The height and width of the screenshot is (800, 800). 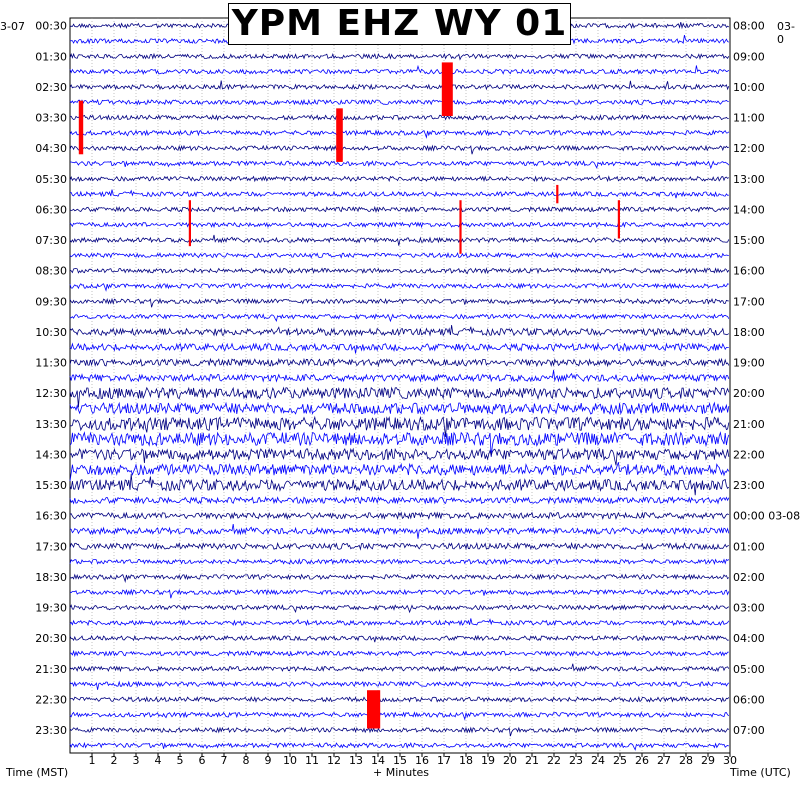 What do you see at coordinates (399, 23) in the screenshot?
I see `chart-title: YPM EHZ WY 01` at bounding box center [399, 23].